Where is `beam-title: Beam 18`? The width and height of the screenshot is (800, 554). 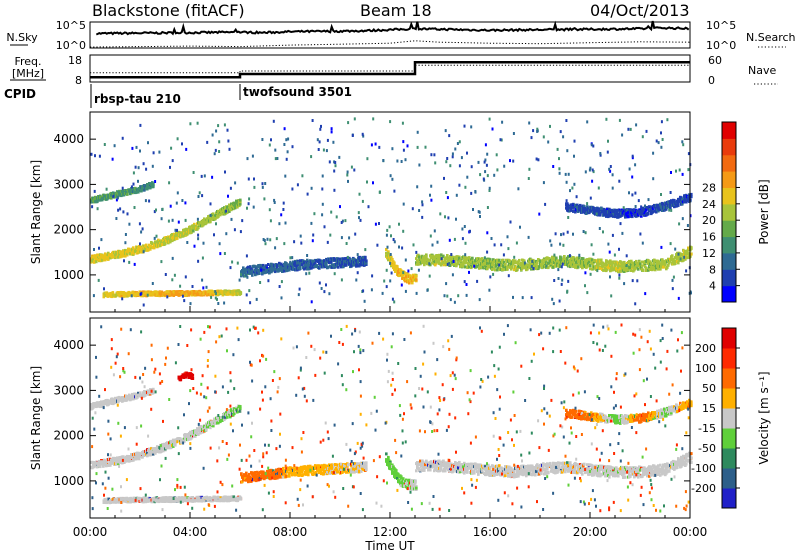
beam-title: Beam 18 is located at coordinates (396, 10).